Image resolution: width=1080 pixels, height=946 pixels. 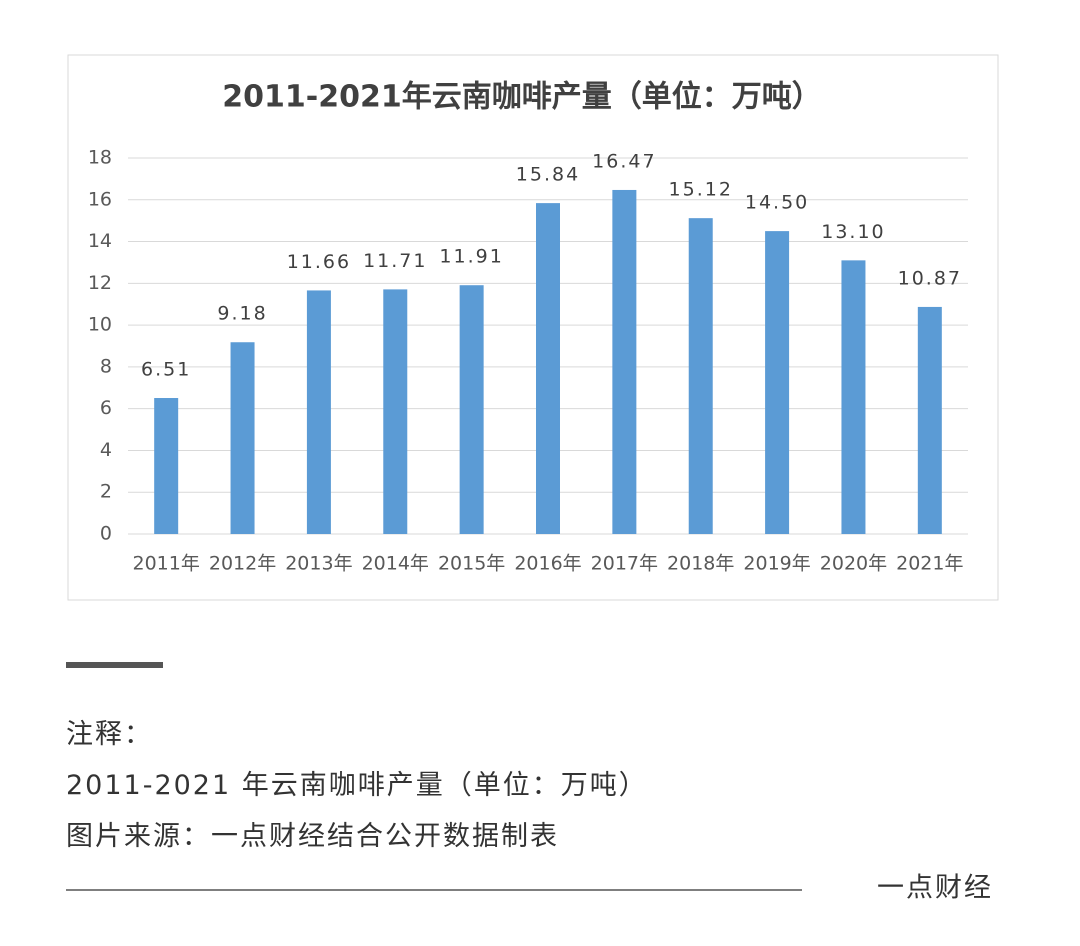 I want to click on y-tick-label: 4, so click(x=106, y=450).